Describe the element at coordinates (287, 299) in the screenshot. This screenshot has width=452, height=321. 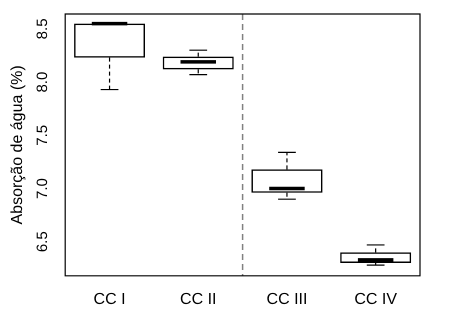
I see `x-tick-label: CC III` at that location.